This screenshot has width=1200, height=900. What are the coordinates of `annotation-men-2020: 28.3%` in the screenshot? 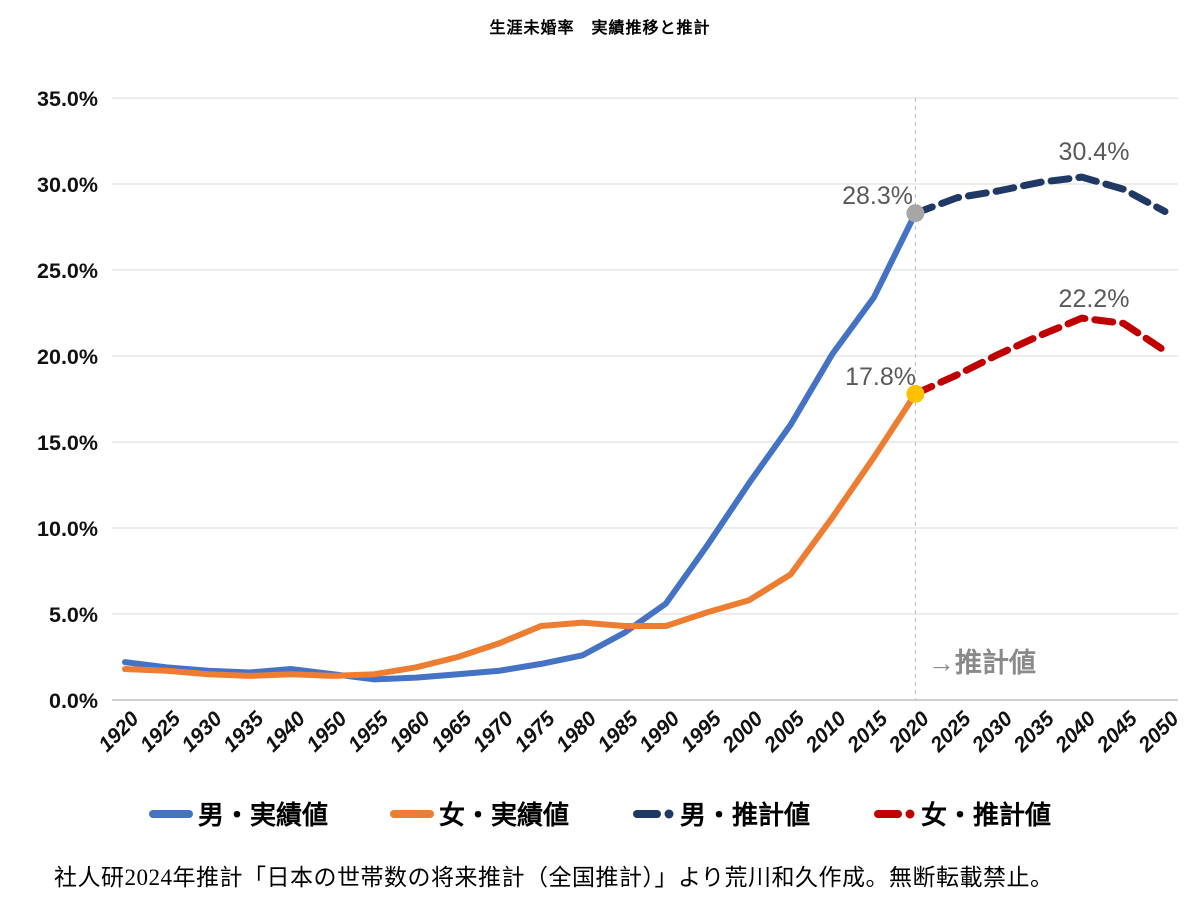 It's located at (877, 196).